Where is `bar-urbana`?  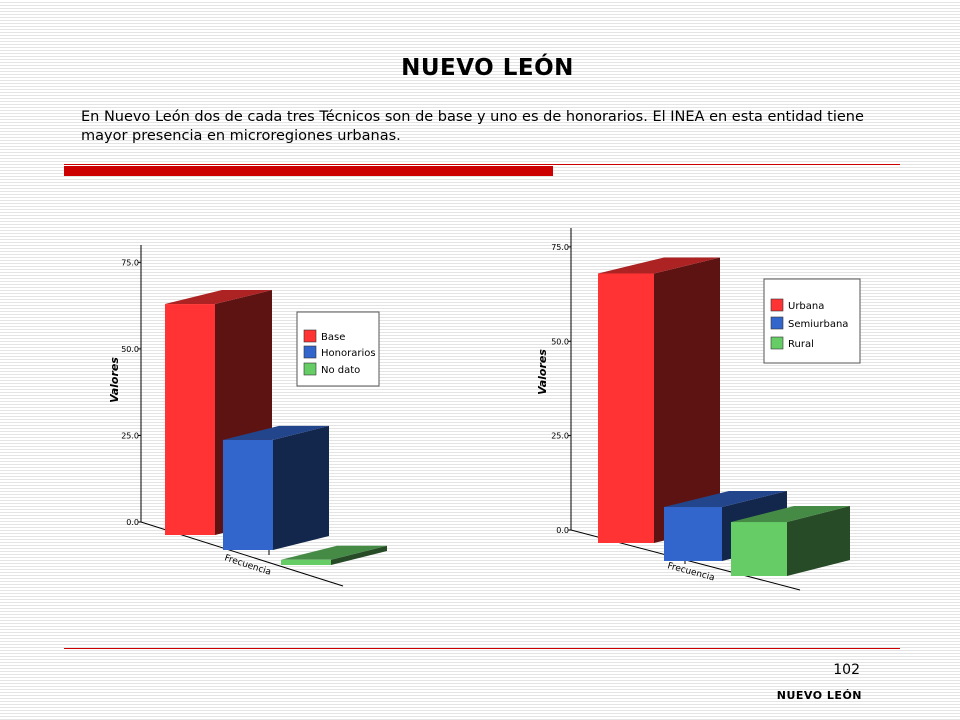
bar-urbana is located at coordinates (659, 400).